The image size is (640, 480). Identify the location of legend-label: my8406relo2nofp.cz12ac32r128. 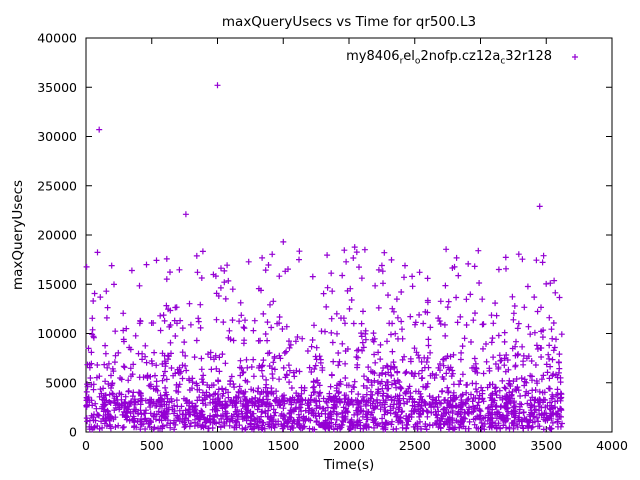
(449, 58).